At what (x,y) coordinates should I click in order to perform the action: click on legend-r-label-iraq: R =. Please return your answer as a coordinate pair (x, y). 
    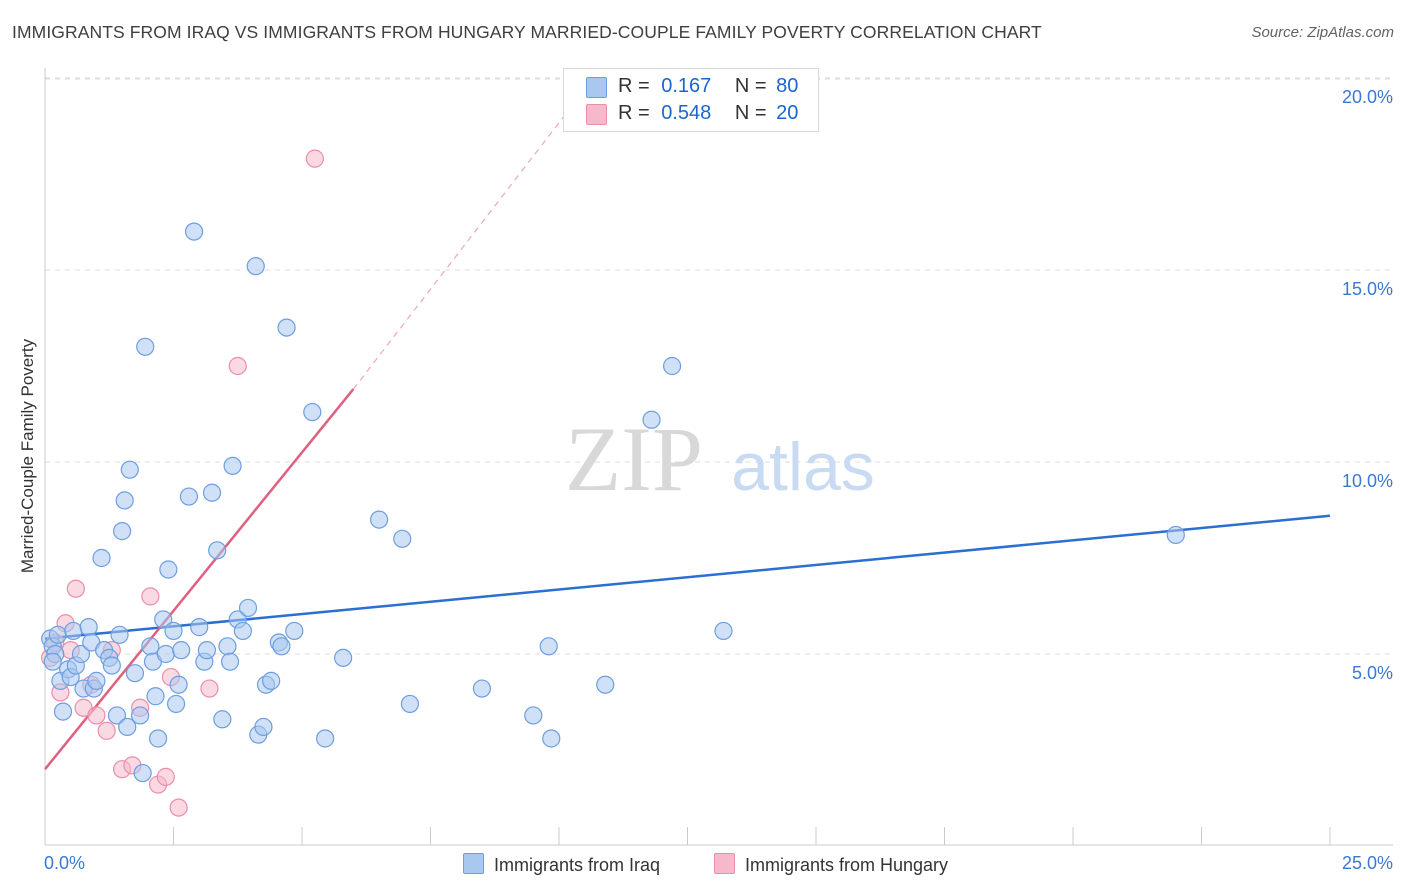
    Looking at the image, I should click on (634, 86).